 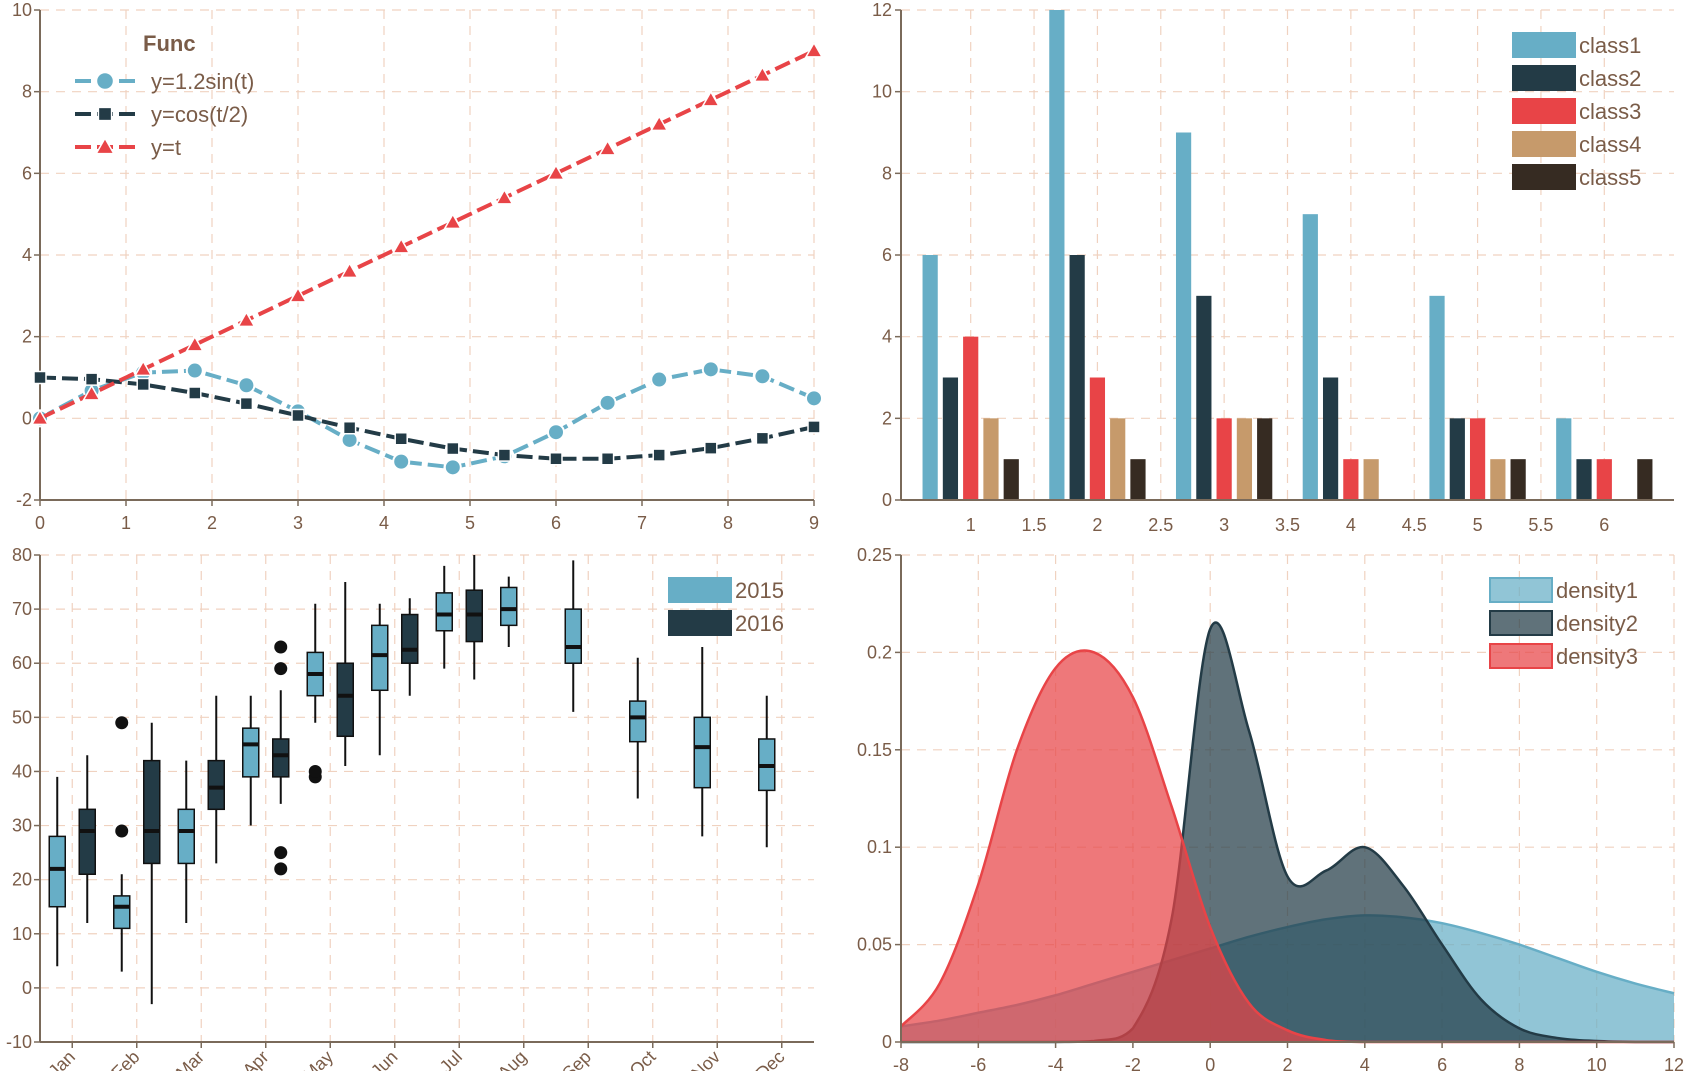 I want to click on bar-legend-label-4: class4, so click(x=1610, y=144).